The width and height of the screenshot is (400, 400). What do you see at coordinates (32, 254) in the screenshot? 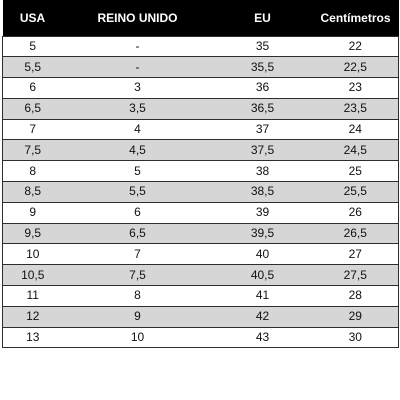
I see `cell-usa: 10` at bounding box center [32, 254].